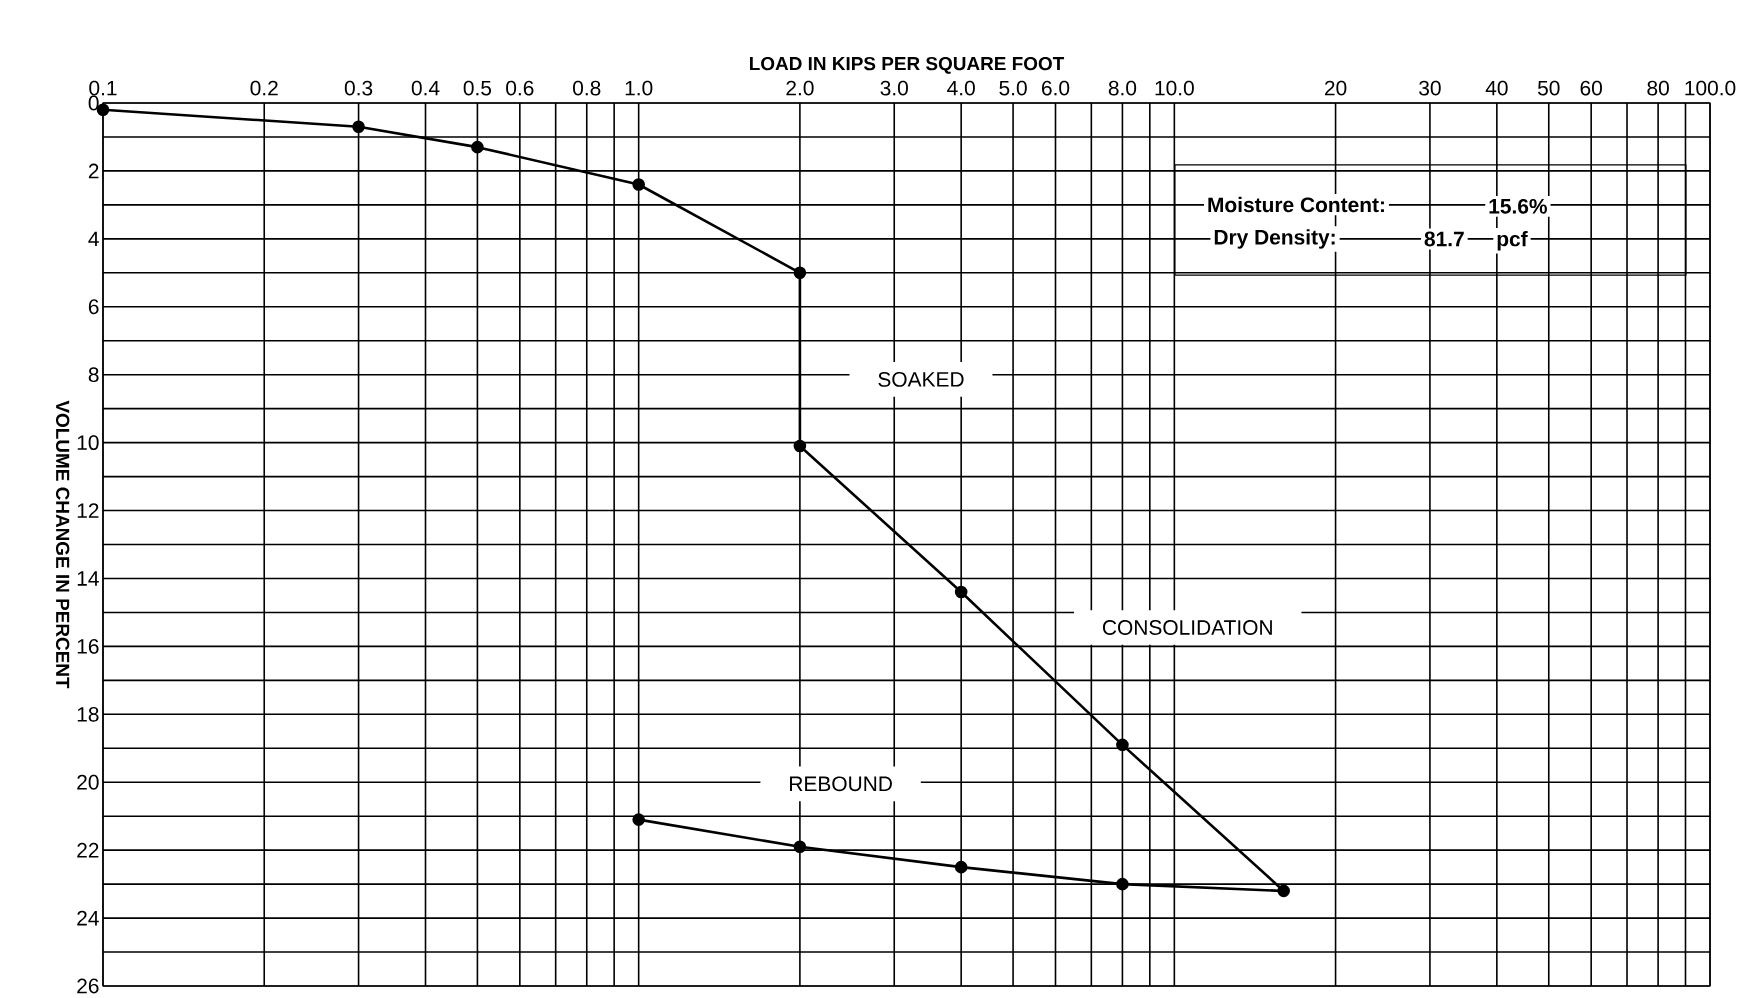  I want to click on y-tick-label: 12, so click(88, 510).